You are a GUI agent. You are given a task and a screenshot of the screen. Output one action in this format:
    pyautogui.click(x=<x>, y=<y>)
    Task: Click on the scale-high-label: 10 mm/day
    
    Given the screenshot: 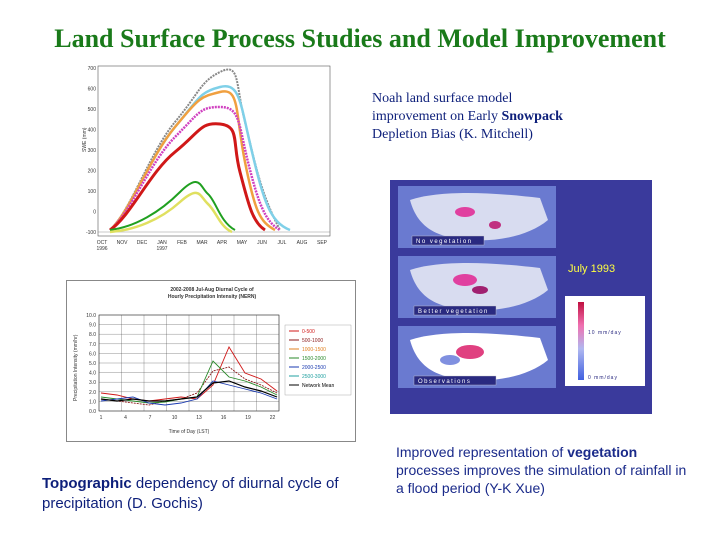 What is the action you would take?
    pyautogui.click(x=605, y=333)
    